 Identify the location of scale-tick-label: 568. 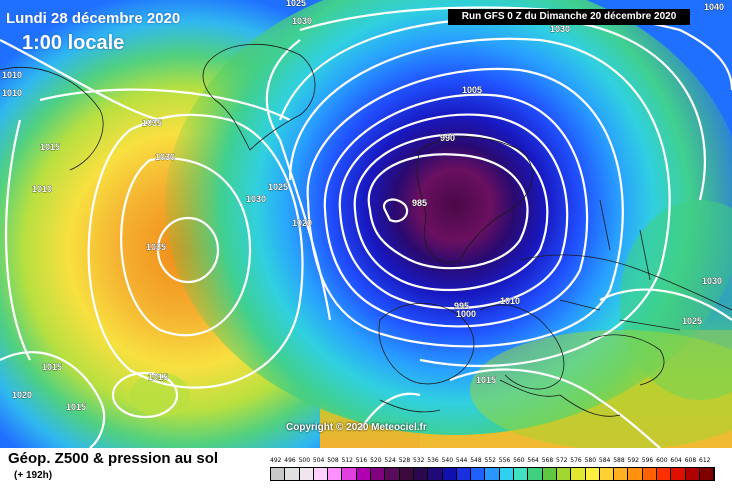
(547, 460).